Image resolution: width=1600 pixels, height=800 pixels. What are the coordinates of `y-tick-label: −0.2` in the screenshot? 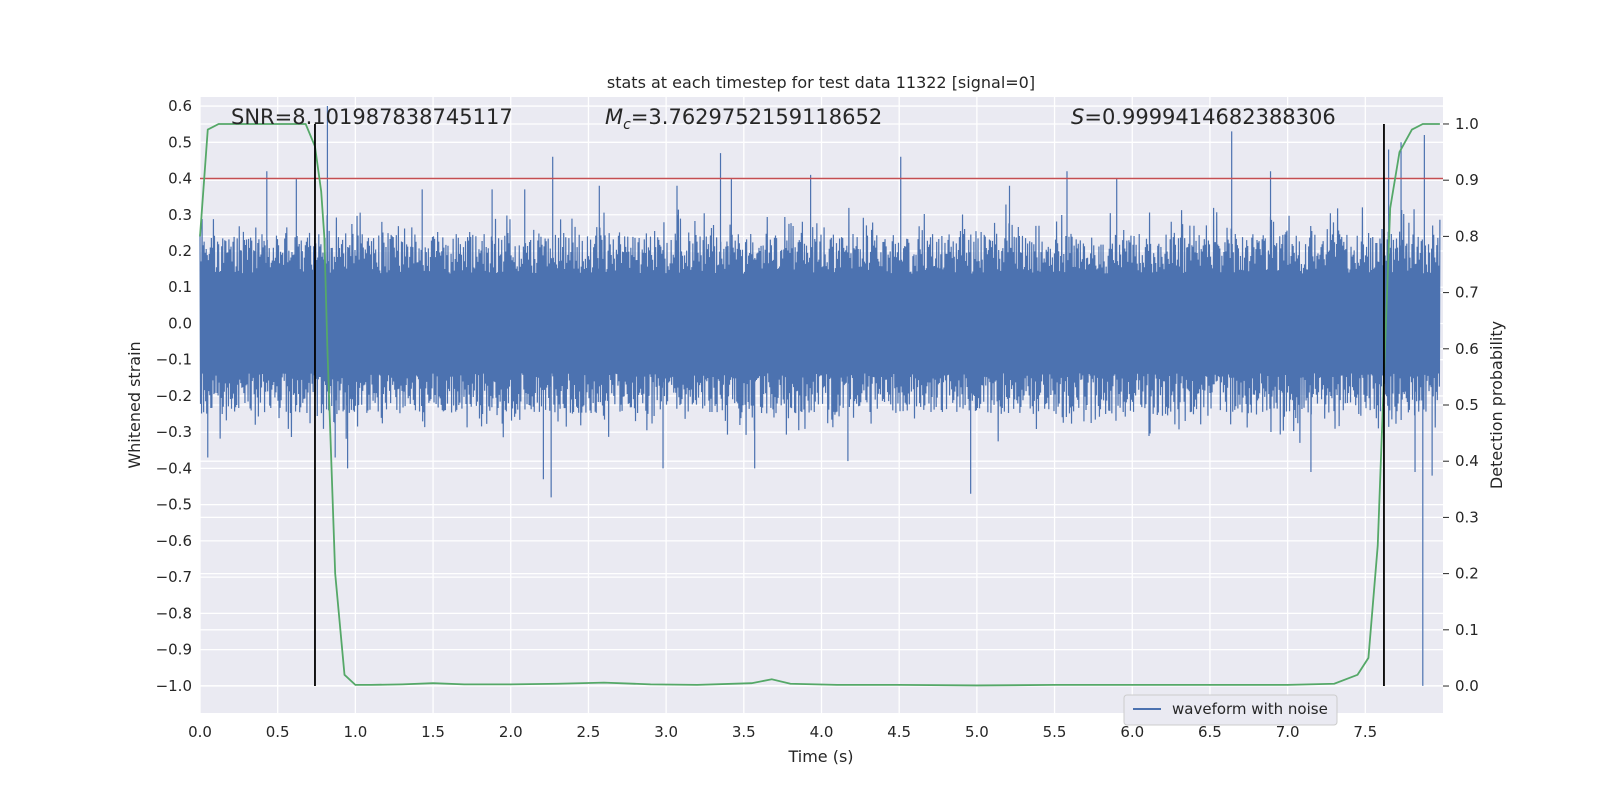 It's located at (174, 396).